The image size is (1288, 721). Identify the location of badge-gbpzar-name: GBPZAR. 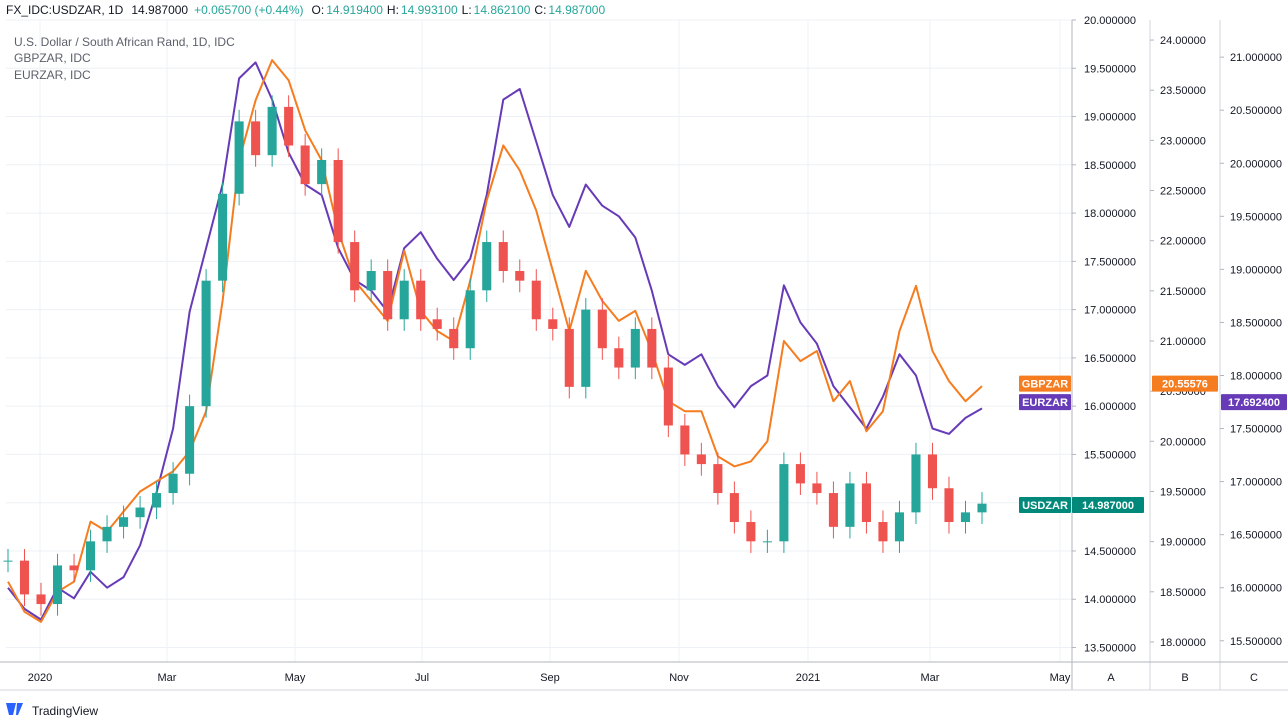
(1045, 385).